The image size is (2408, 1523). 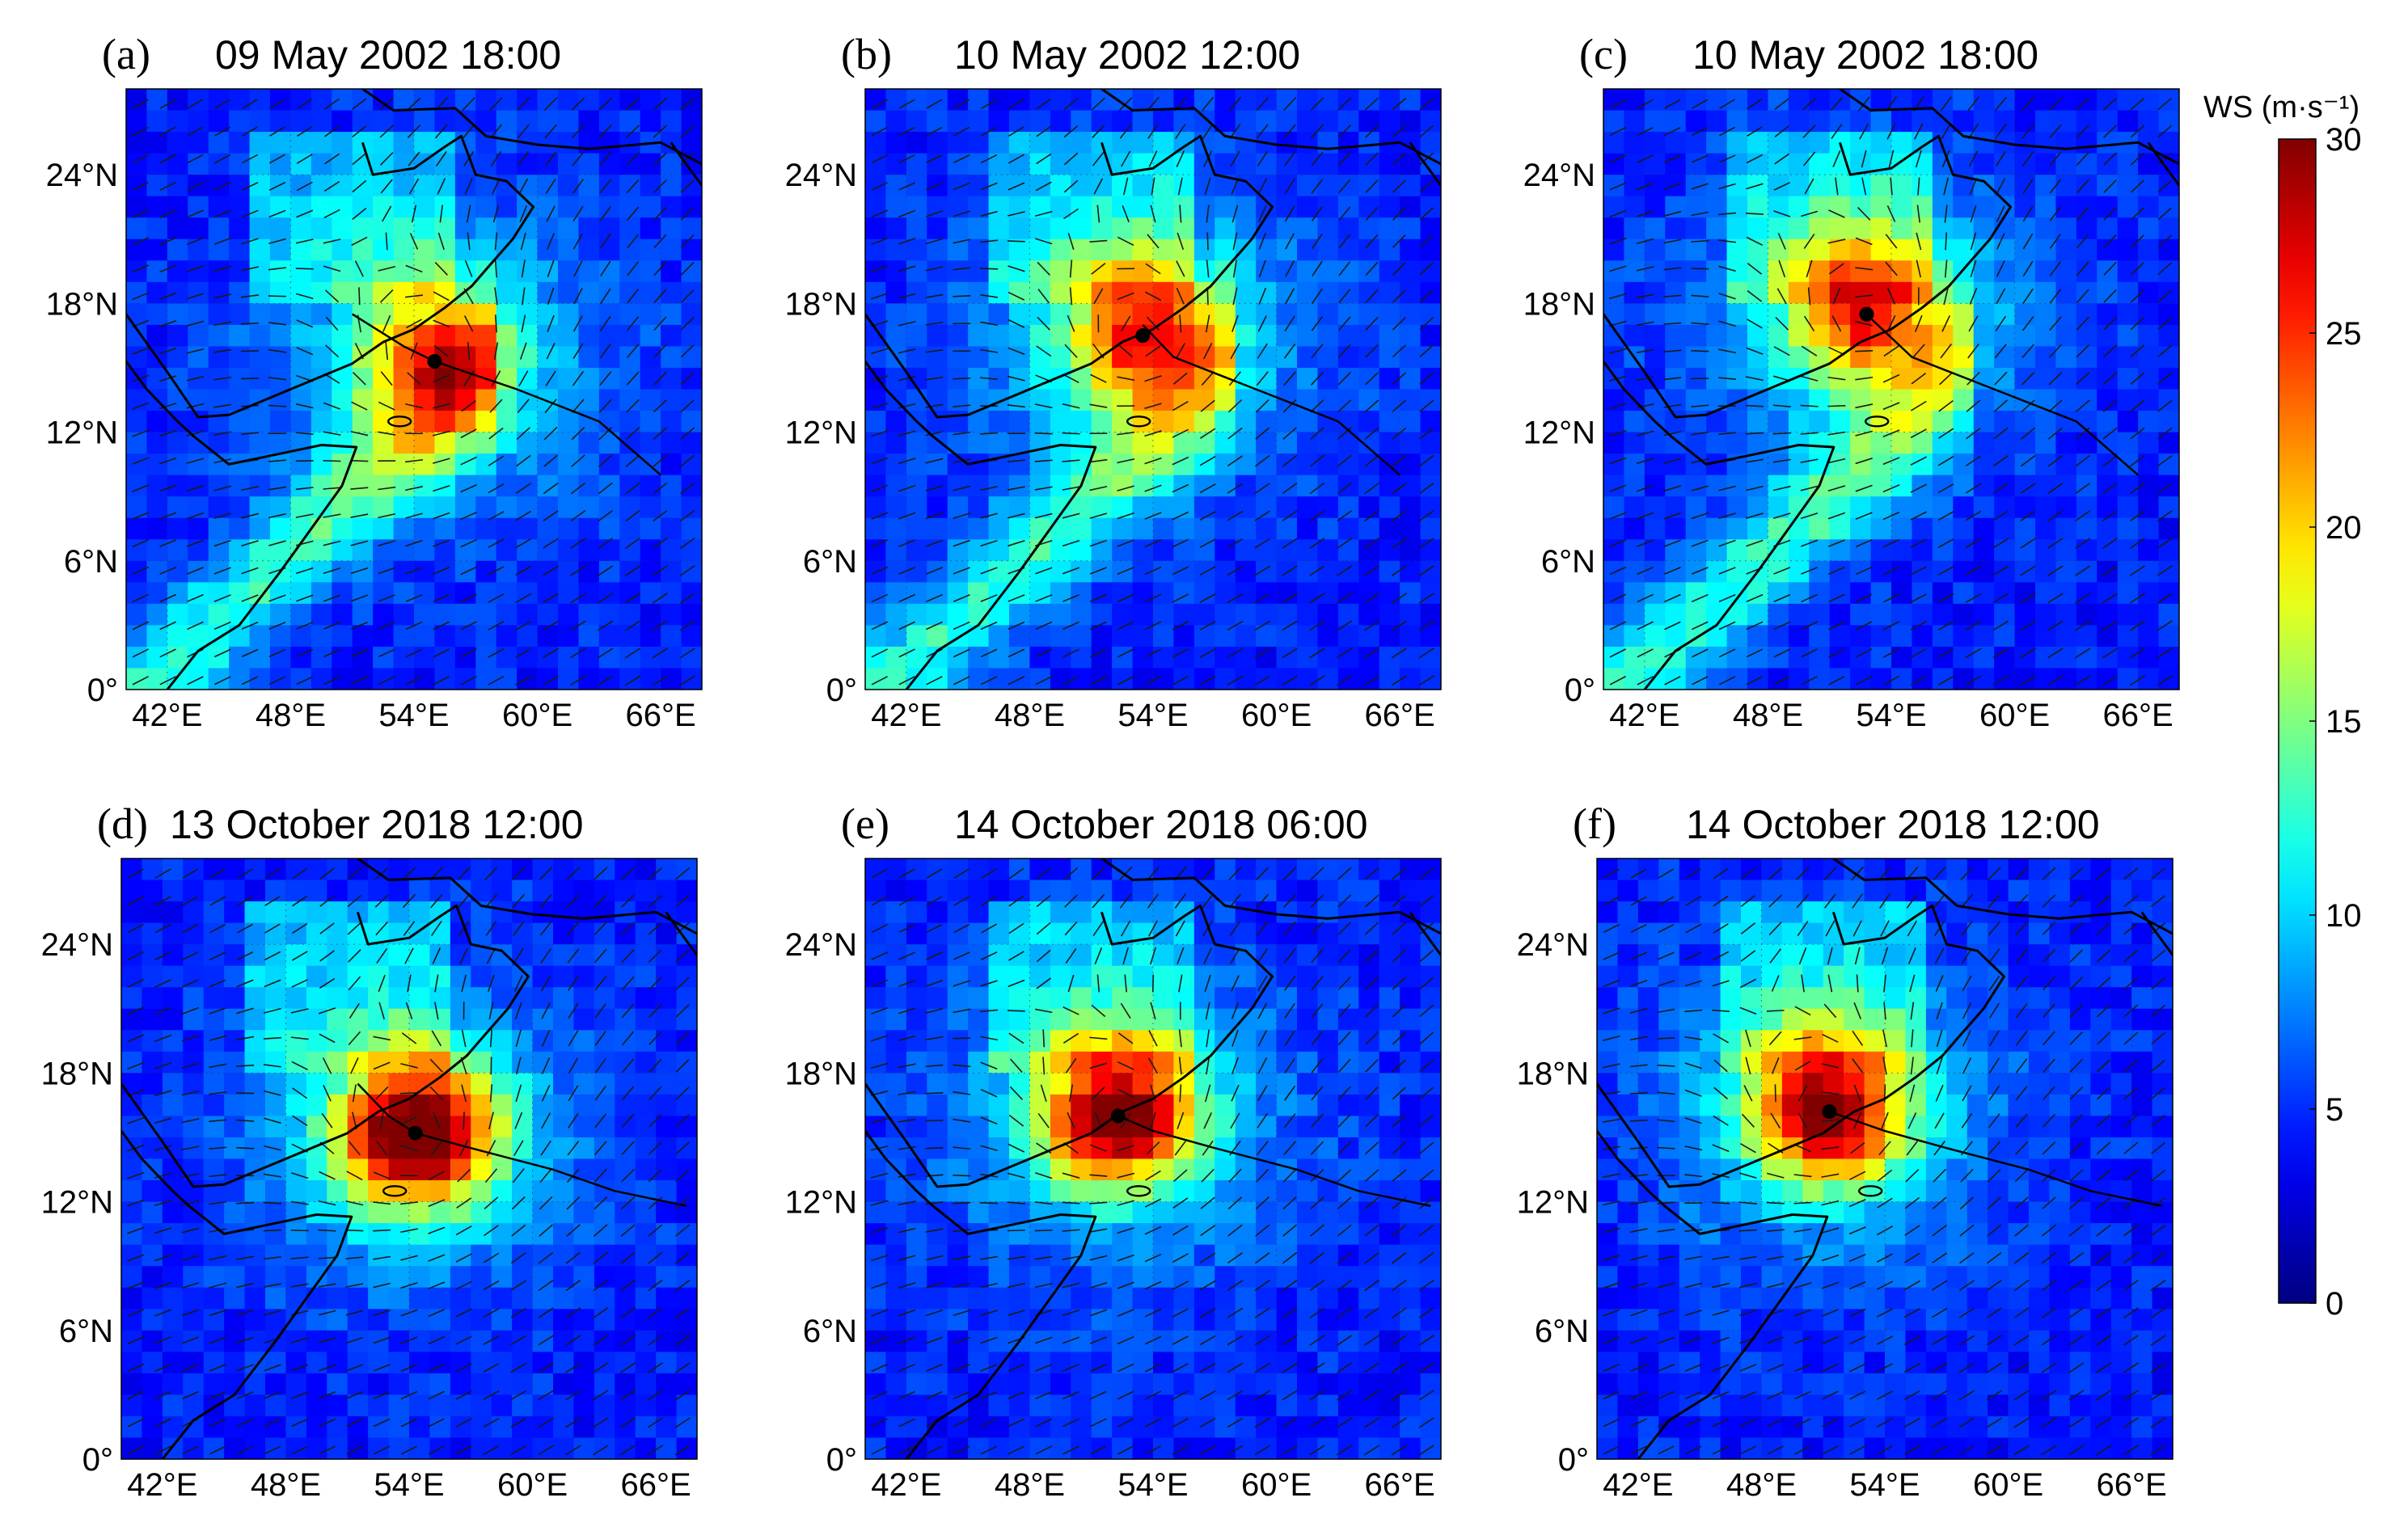 What do you see at coordinates (1893, 824) in the screenshot?
I see `panel-title: 14 October 2018 12:00` at bounding box center [1893, 824].